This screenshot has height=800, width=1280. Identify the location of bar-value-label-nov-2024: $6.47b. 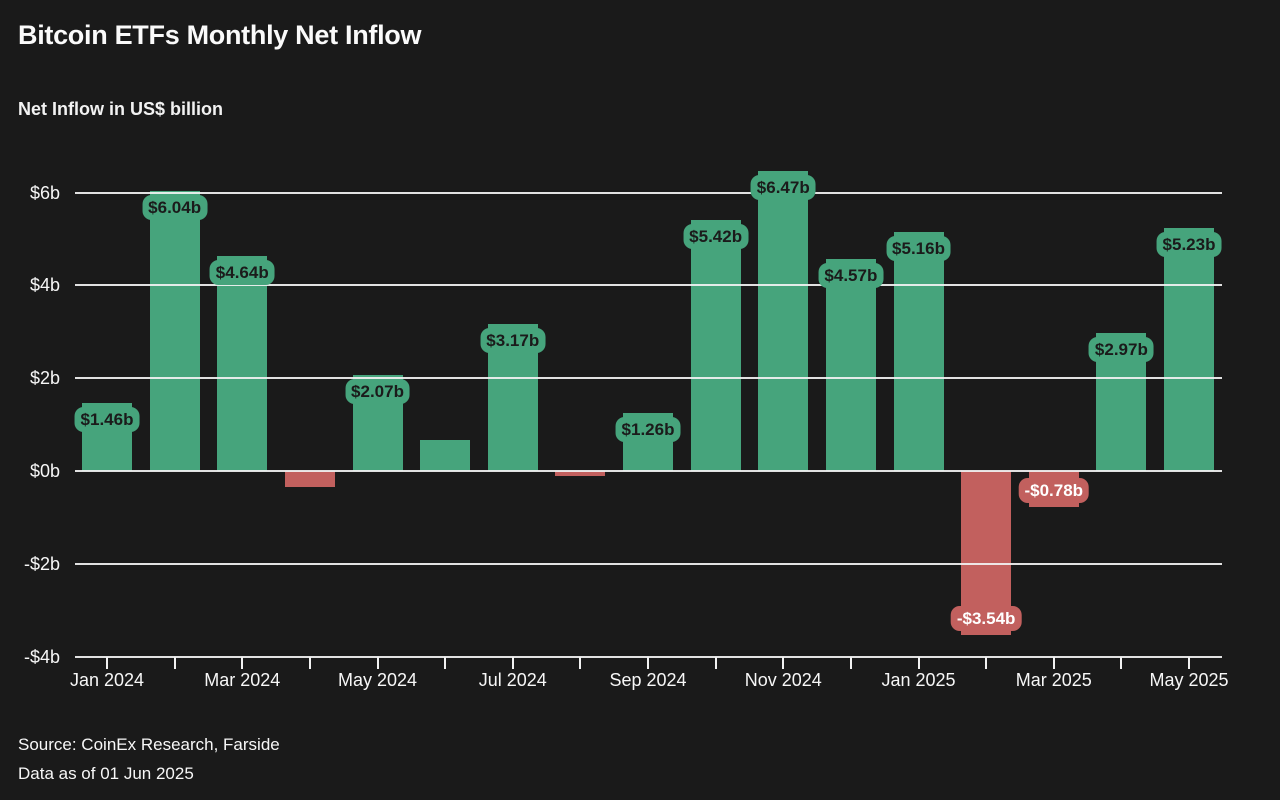
(783, 187).